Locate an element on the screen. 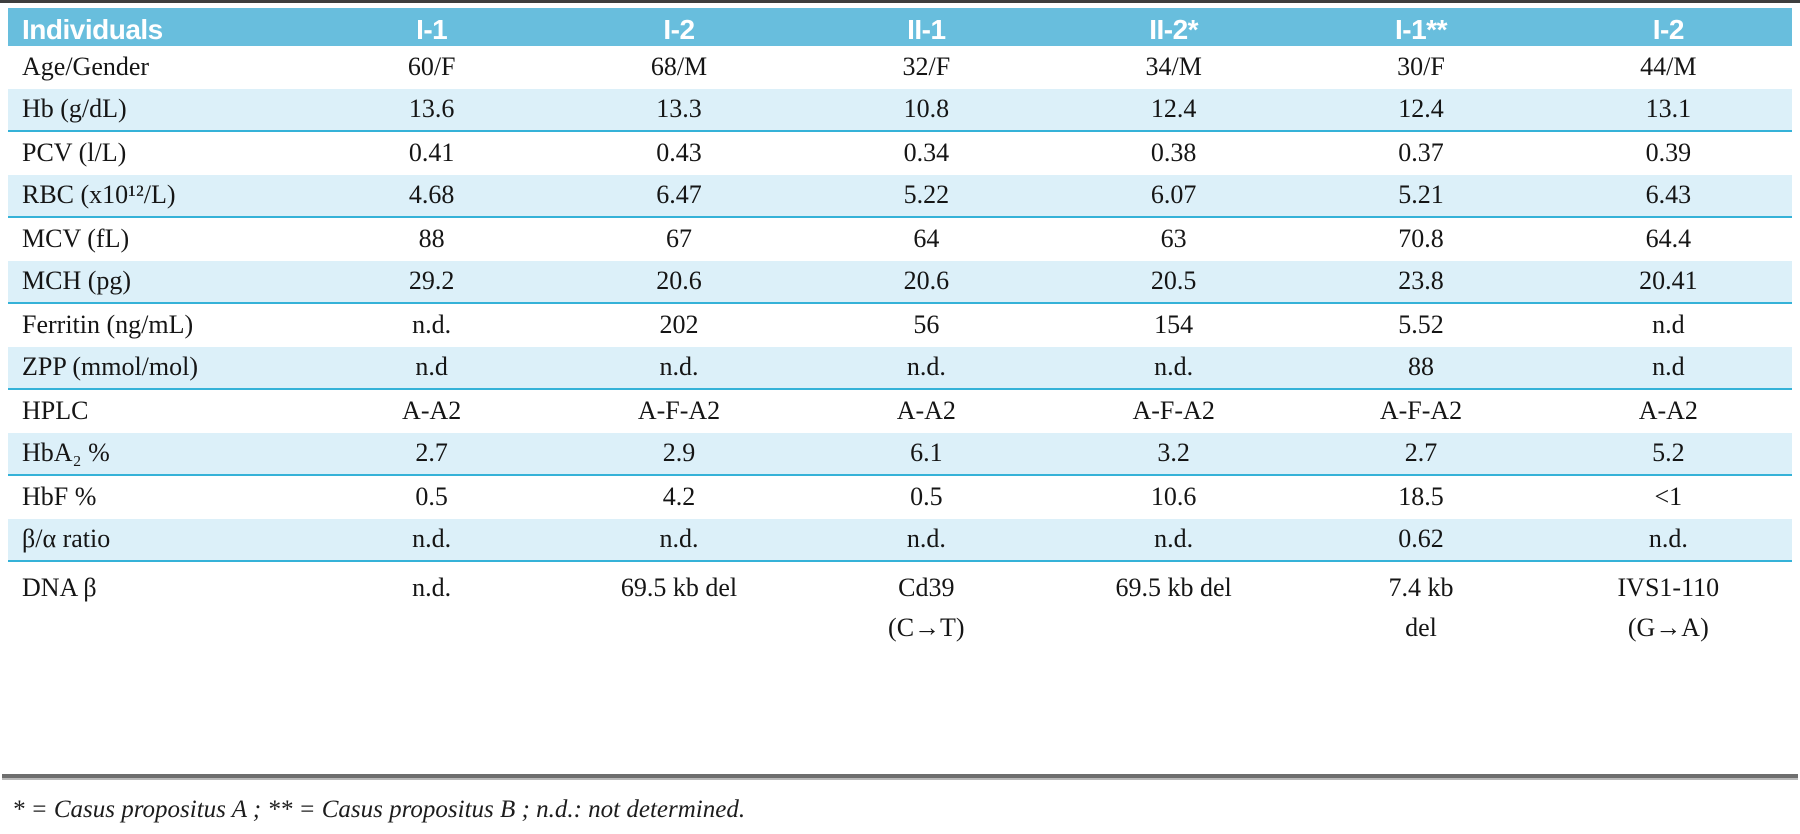 This screenshot has width=1800, height=834. table-cell: 70.8 is located at coordinates (1421, 239).